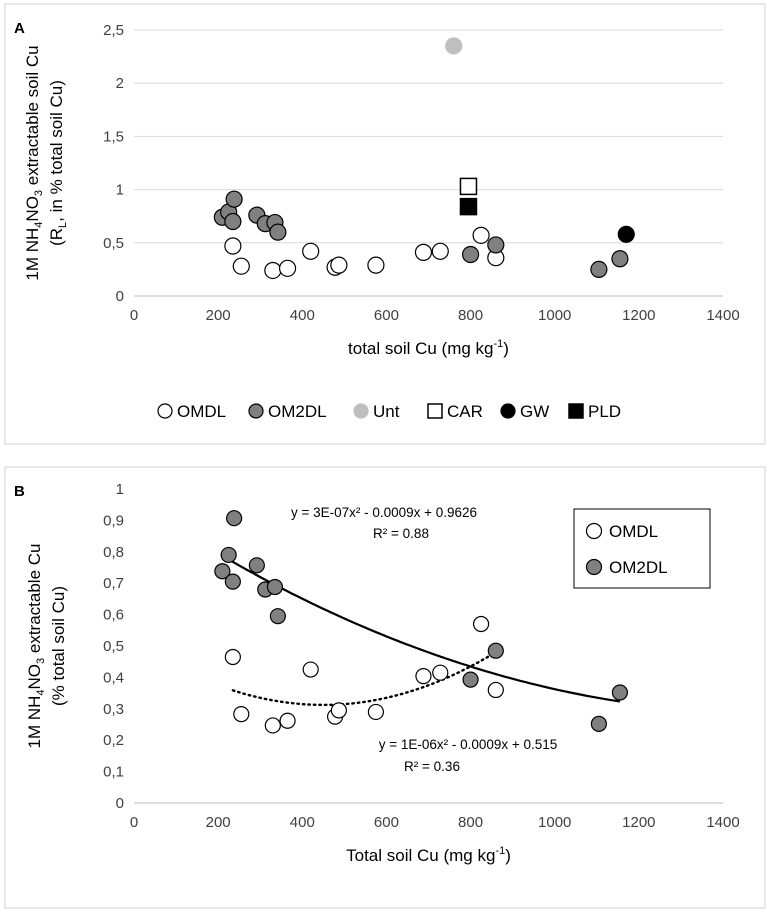 The height and width of the screenshot is (912, 772). I want to click on y-tick-label: 0,6, so click(113, 615).